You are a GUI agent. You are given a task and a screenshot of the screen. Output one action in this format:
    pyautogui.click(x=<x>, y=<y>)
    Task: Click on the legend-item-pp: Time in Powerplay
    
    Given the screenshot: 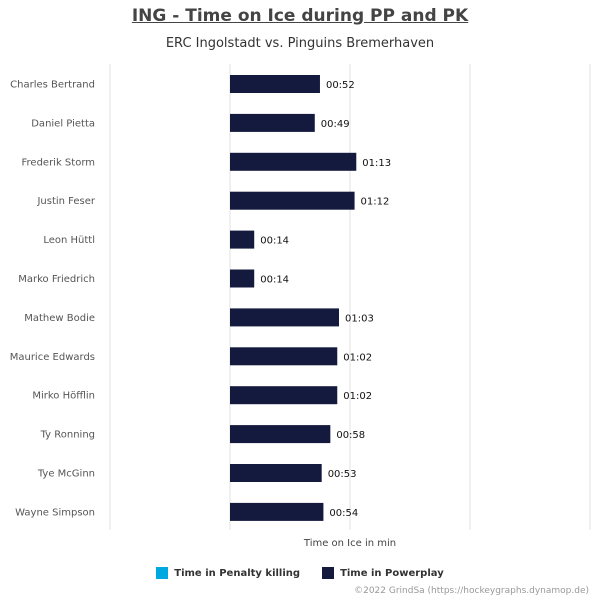 What is the action you would take?
    pyautogui.click(x=383, y=573)
    